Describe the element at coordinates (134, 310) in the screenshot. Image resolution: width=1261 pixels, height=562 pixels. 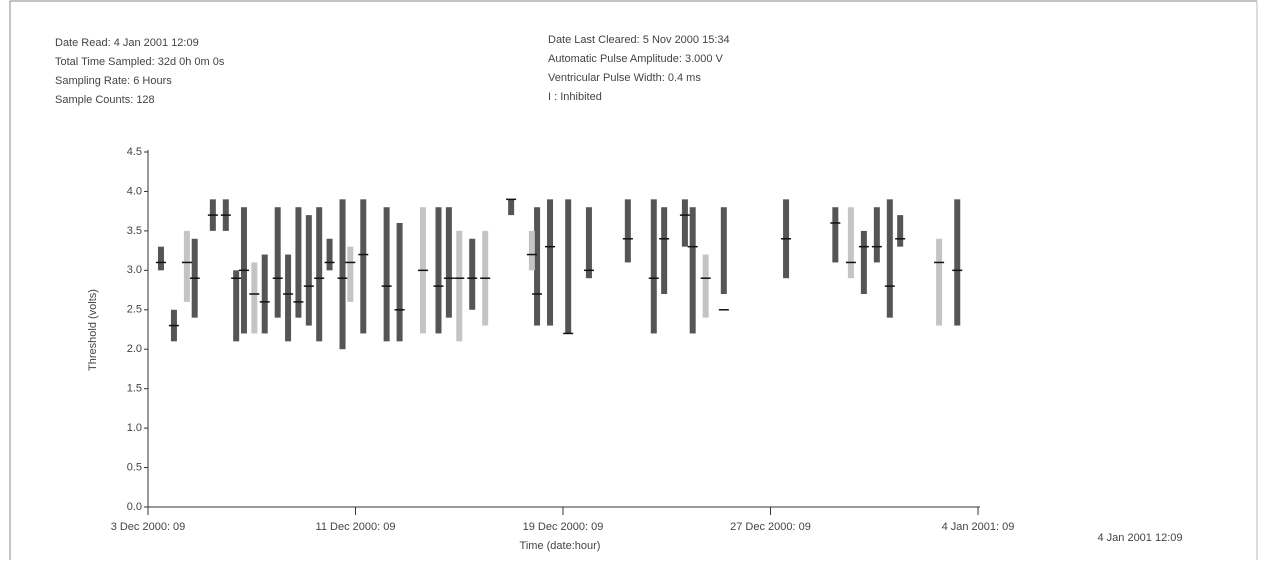
I see `y-tick-label: 2.5` at that location.